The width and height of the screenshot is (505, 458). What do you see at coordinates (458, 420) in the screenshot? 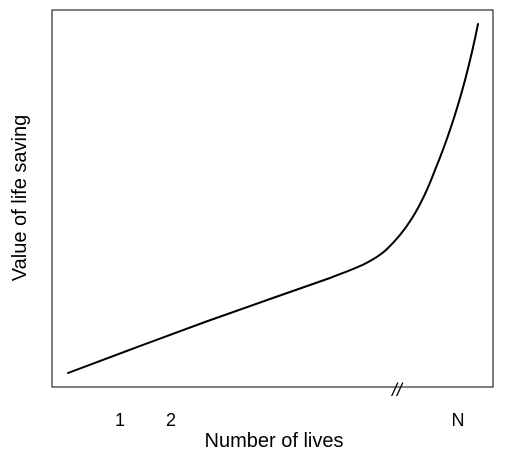
I see `x-tick-label-n: N` at bounding box center [458, 420].